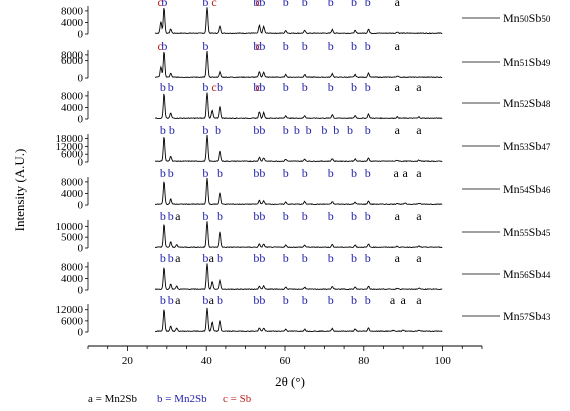  Describe the element at coordinates (70, 139) in the screenshot. I see `y-tick-label: 18000` at that location.